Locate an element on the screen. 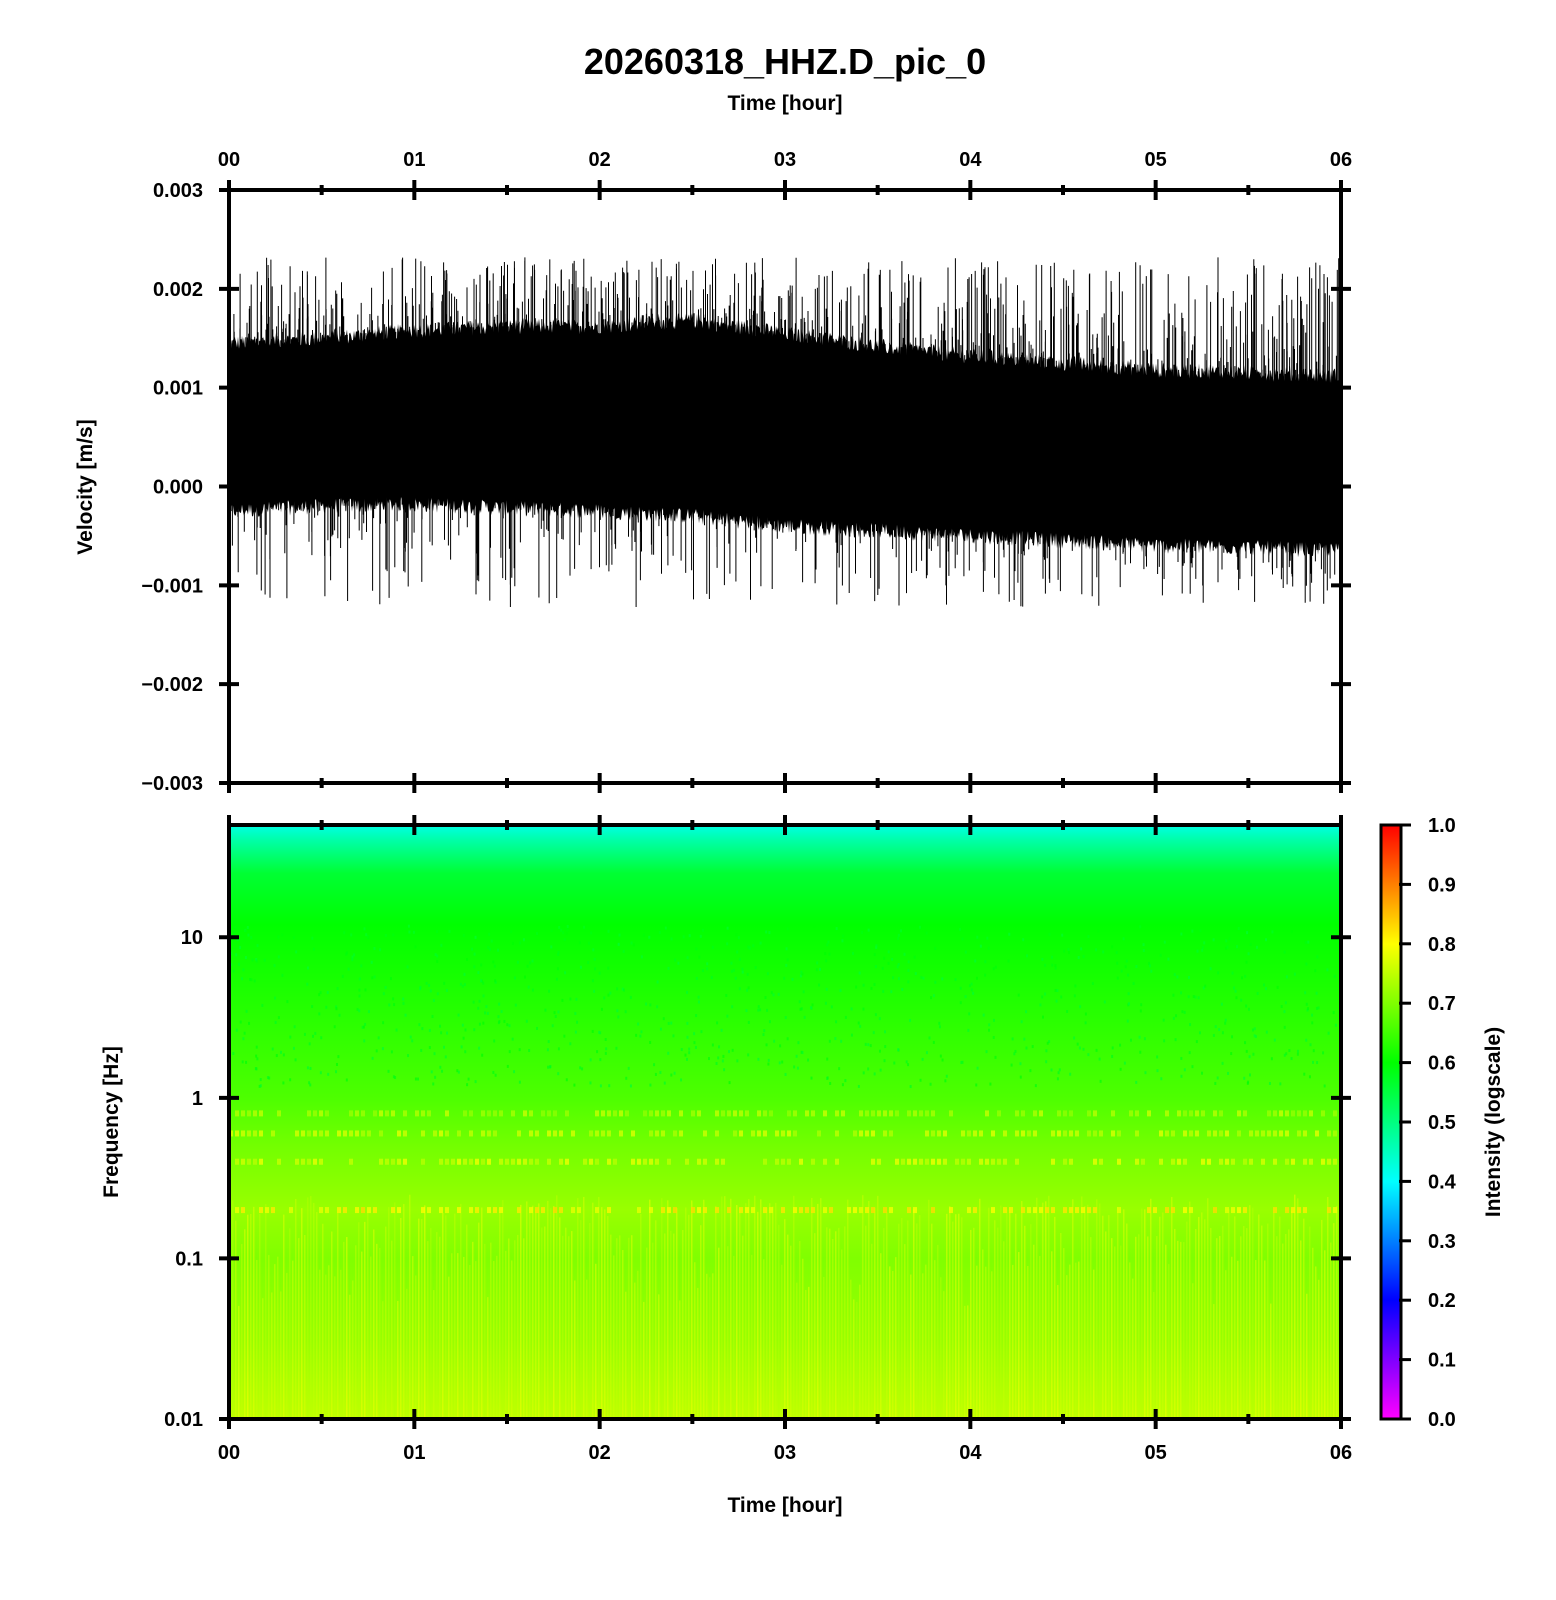  colorbar-tick-label: 0.8 is located at coordinates (1442, 945).